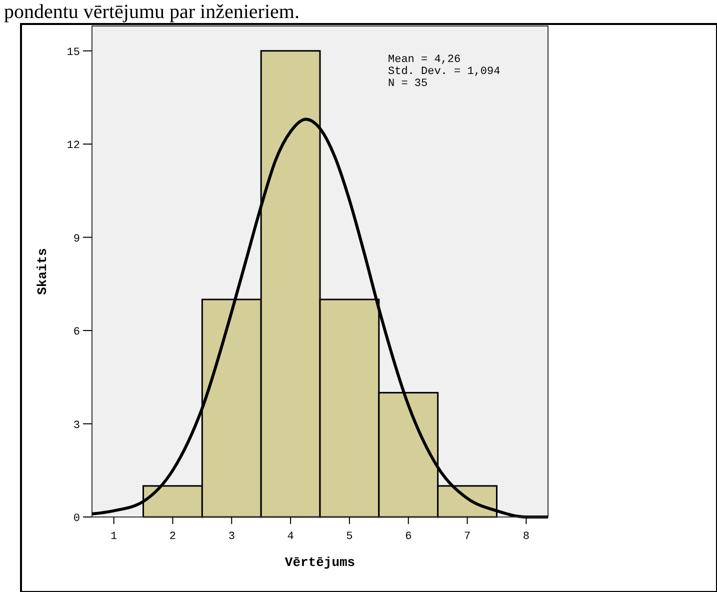 The height and width of the screenshot is (592, 717). What do you see at coordinates (172, 537) in the screenshot?
I see `x-tick-label: 2` at bounding box center [172, 537].